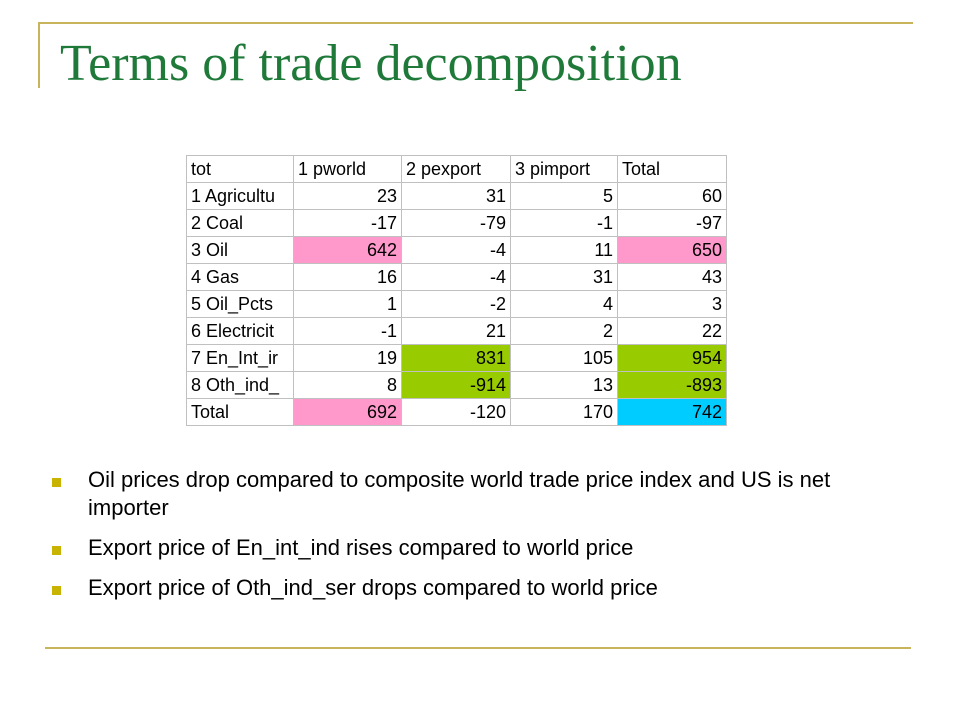 The width and height of the screenshot is (960, 720). I want to click on table-cell: 43, so click(672, 277).